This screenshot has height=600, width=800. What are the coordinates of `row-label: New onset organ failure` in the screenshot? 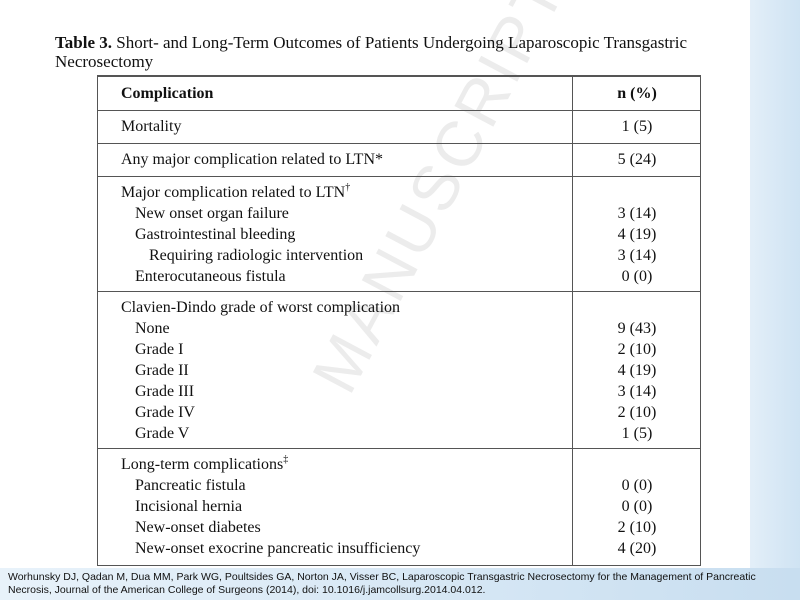 It's located at (212, 213).